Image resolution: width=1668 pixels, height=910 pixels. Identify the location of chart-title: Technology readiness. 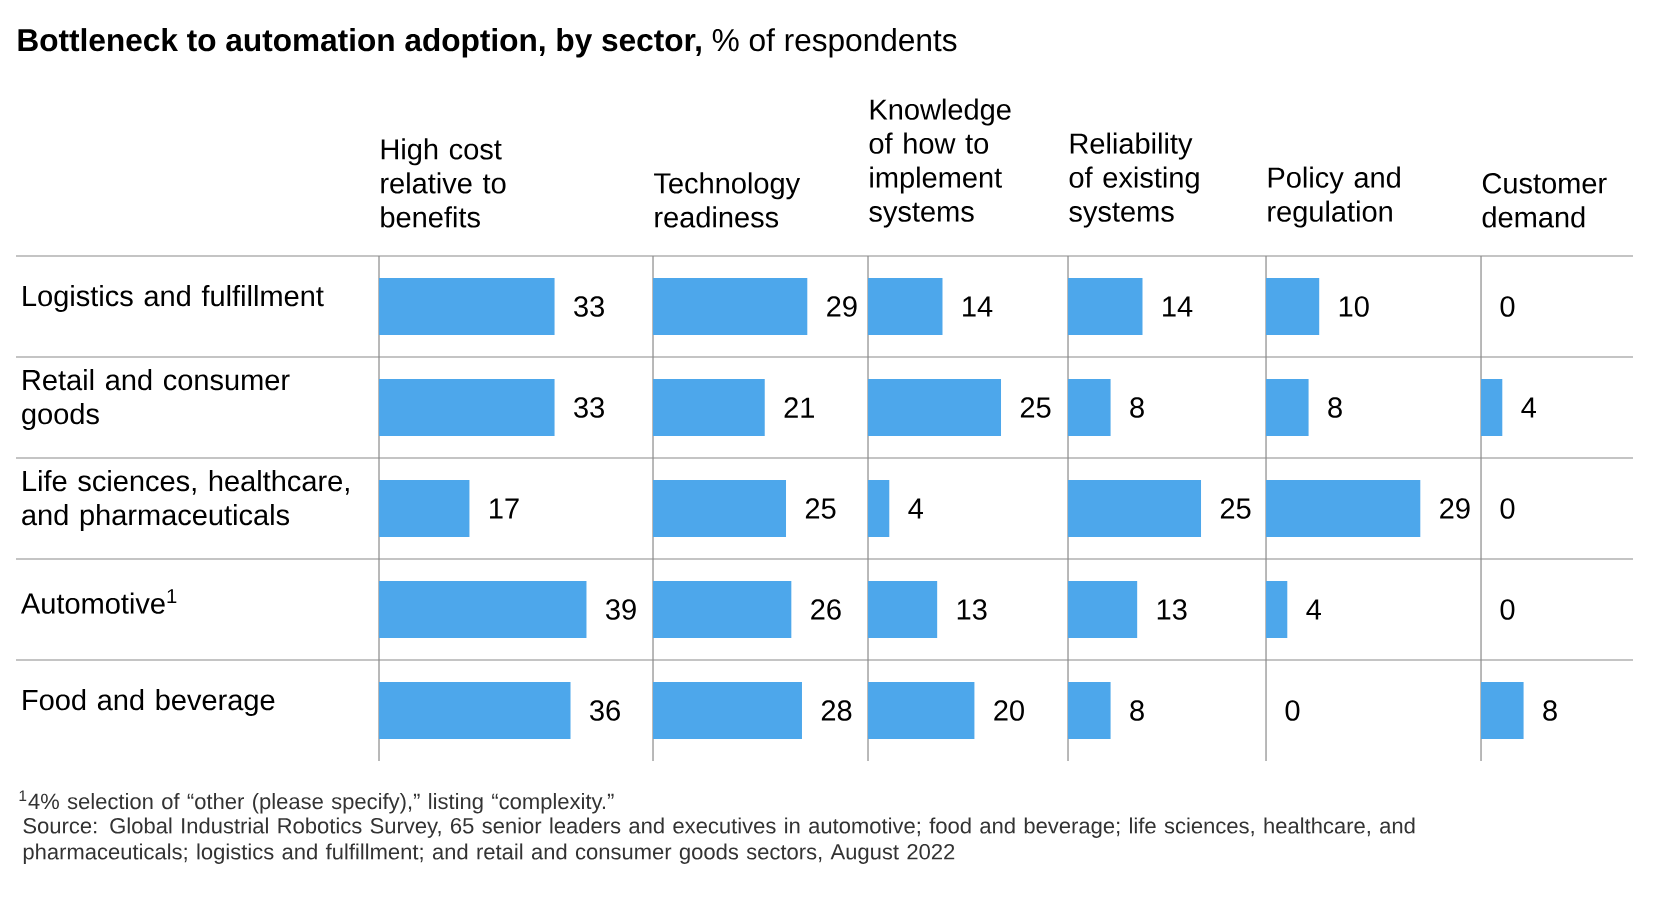
(727, 200).